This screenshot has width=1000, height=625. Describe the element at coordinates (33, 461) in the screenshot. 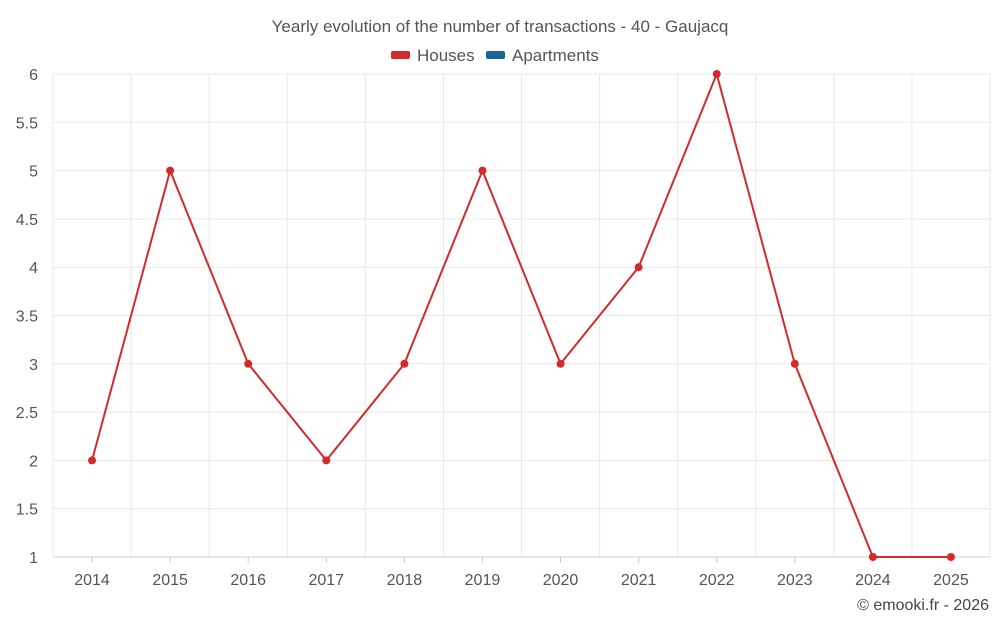

I see `y-tick-label: 2` at that location.